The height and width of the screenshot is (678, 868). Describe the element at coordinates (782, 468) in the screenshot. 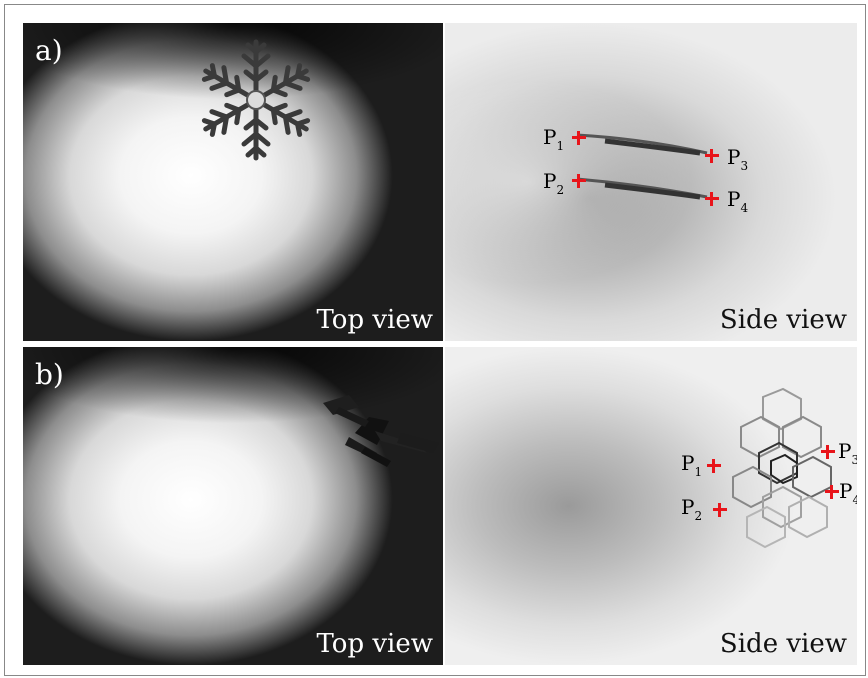

I see `crystal-side-image` at that location.